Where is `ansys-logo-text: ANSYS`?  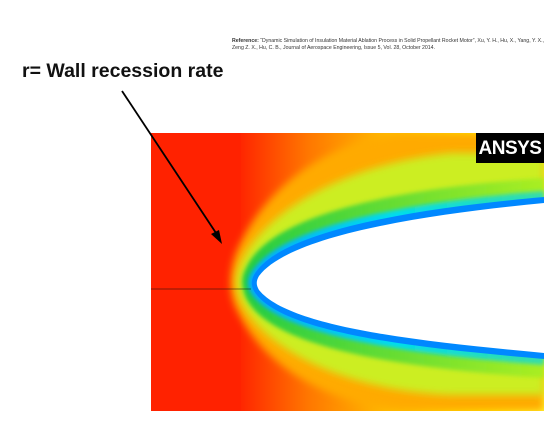 ansys-logo-text: ANSYS is located at coordinates (510, 148).